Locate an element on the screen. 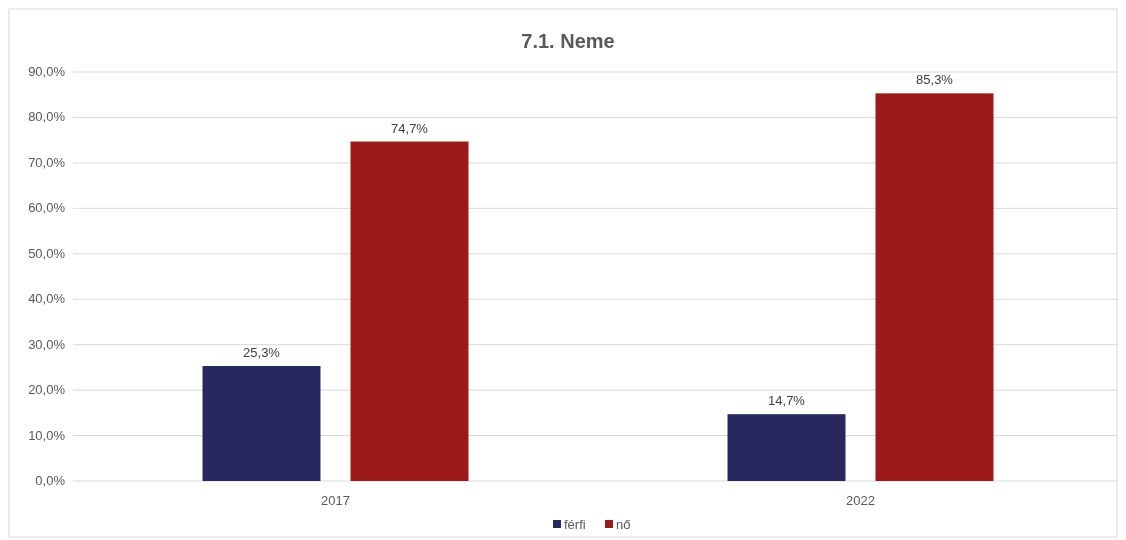 The height and width of the screenshot is (540, 1126). data-label: 14,7% is located at coordinates (787, 401).